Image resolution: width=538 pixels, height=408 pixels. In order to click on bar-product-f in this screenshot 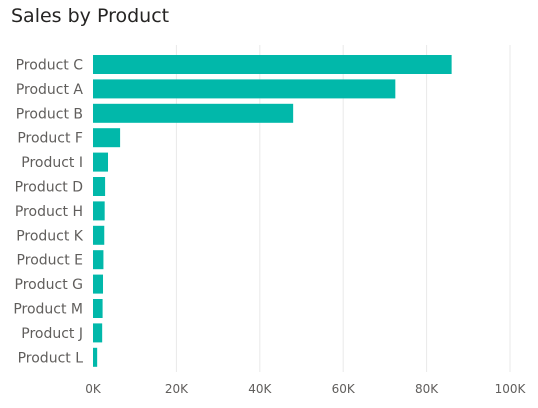, I will do `click(107, 138)`.